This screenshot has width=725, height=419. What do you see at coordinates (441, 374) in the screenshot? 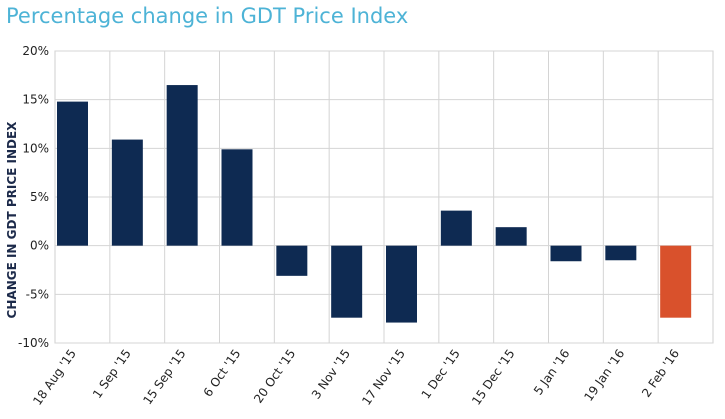
I see `x-tick-label: 1 Dec '15` at bounding box center [441, 374].